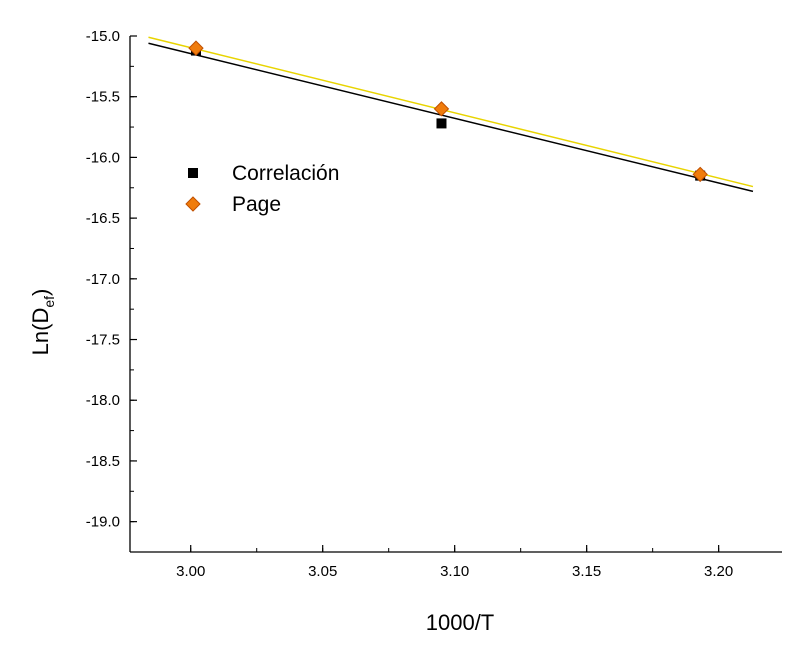  I want to click on y-tick-label: -15.5, so click(103, 97).